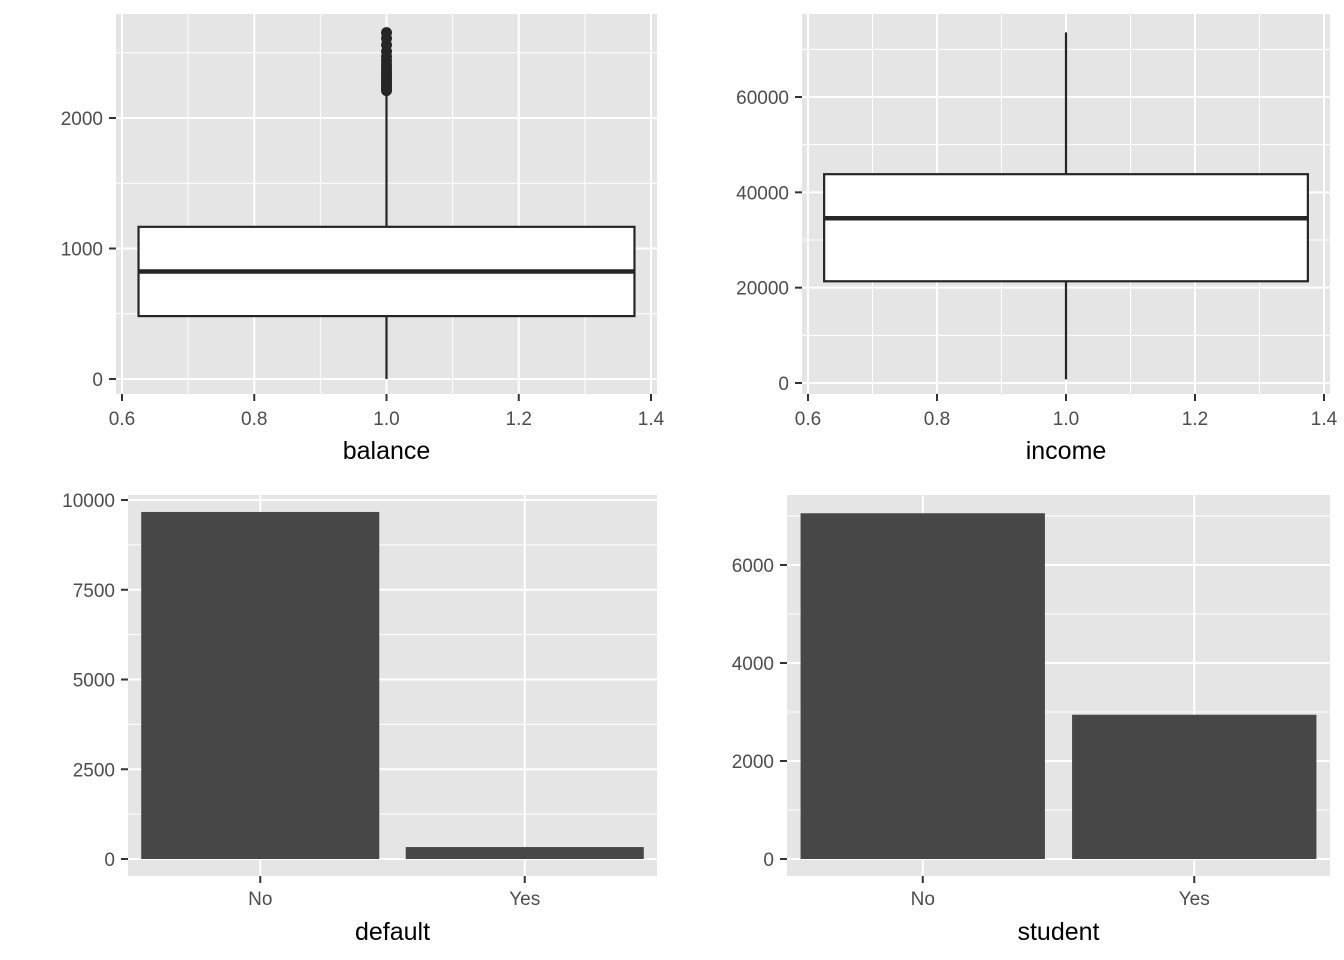 This screenshot has height=960, width=1344. I want to click on x-axis-title: income, so click(1066, 451).